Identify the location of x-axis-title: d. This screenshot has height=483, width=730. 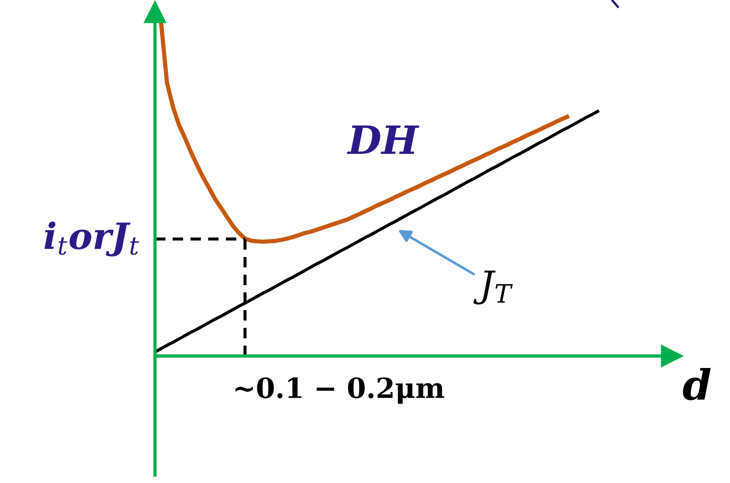
(696, 384).